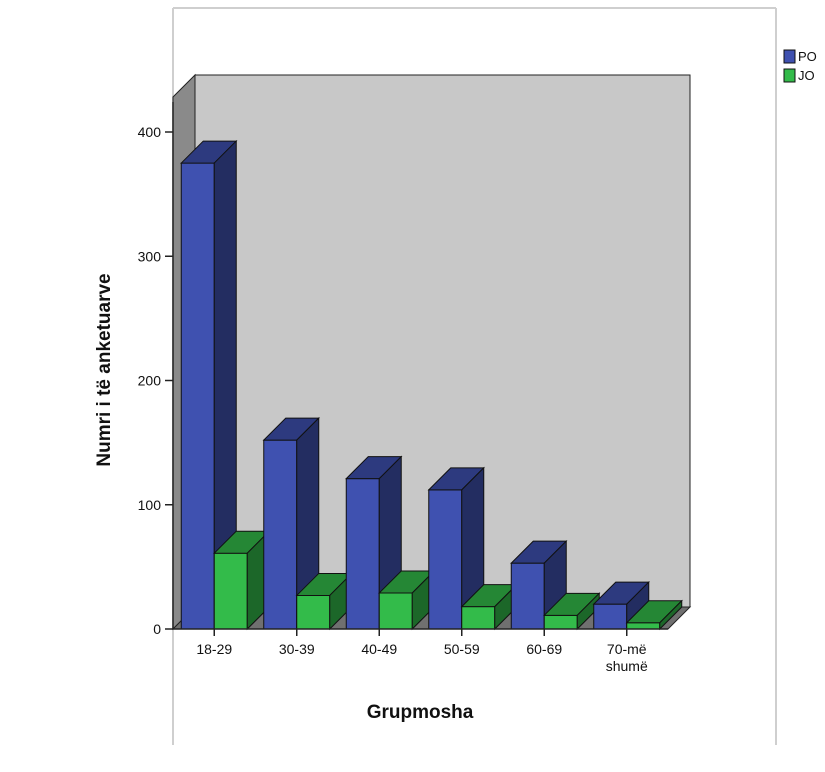 Image resolution: width=825 pixels, height=772 pixels. I want to click on y-axis-title: Numri i të anketuarve, so click(104, 369).